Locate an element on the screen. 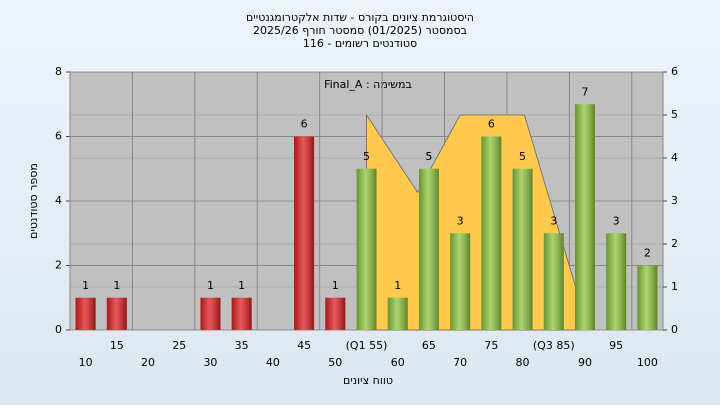 This screenshot has height=409, width=720. x-tick-label: 15 is located at coordinates (117, 345).